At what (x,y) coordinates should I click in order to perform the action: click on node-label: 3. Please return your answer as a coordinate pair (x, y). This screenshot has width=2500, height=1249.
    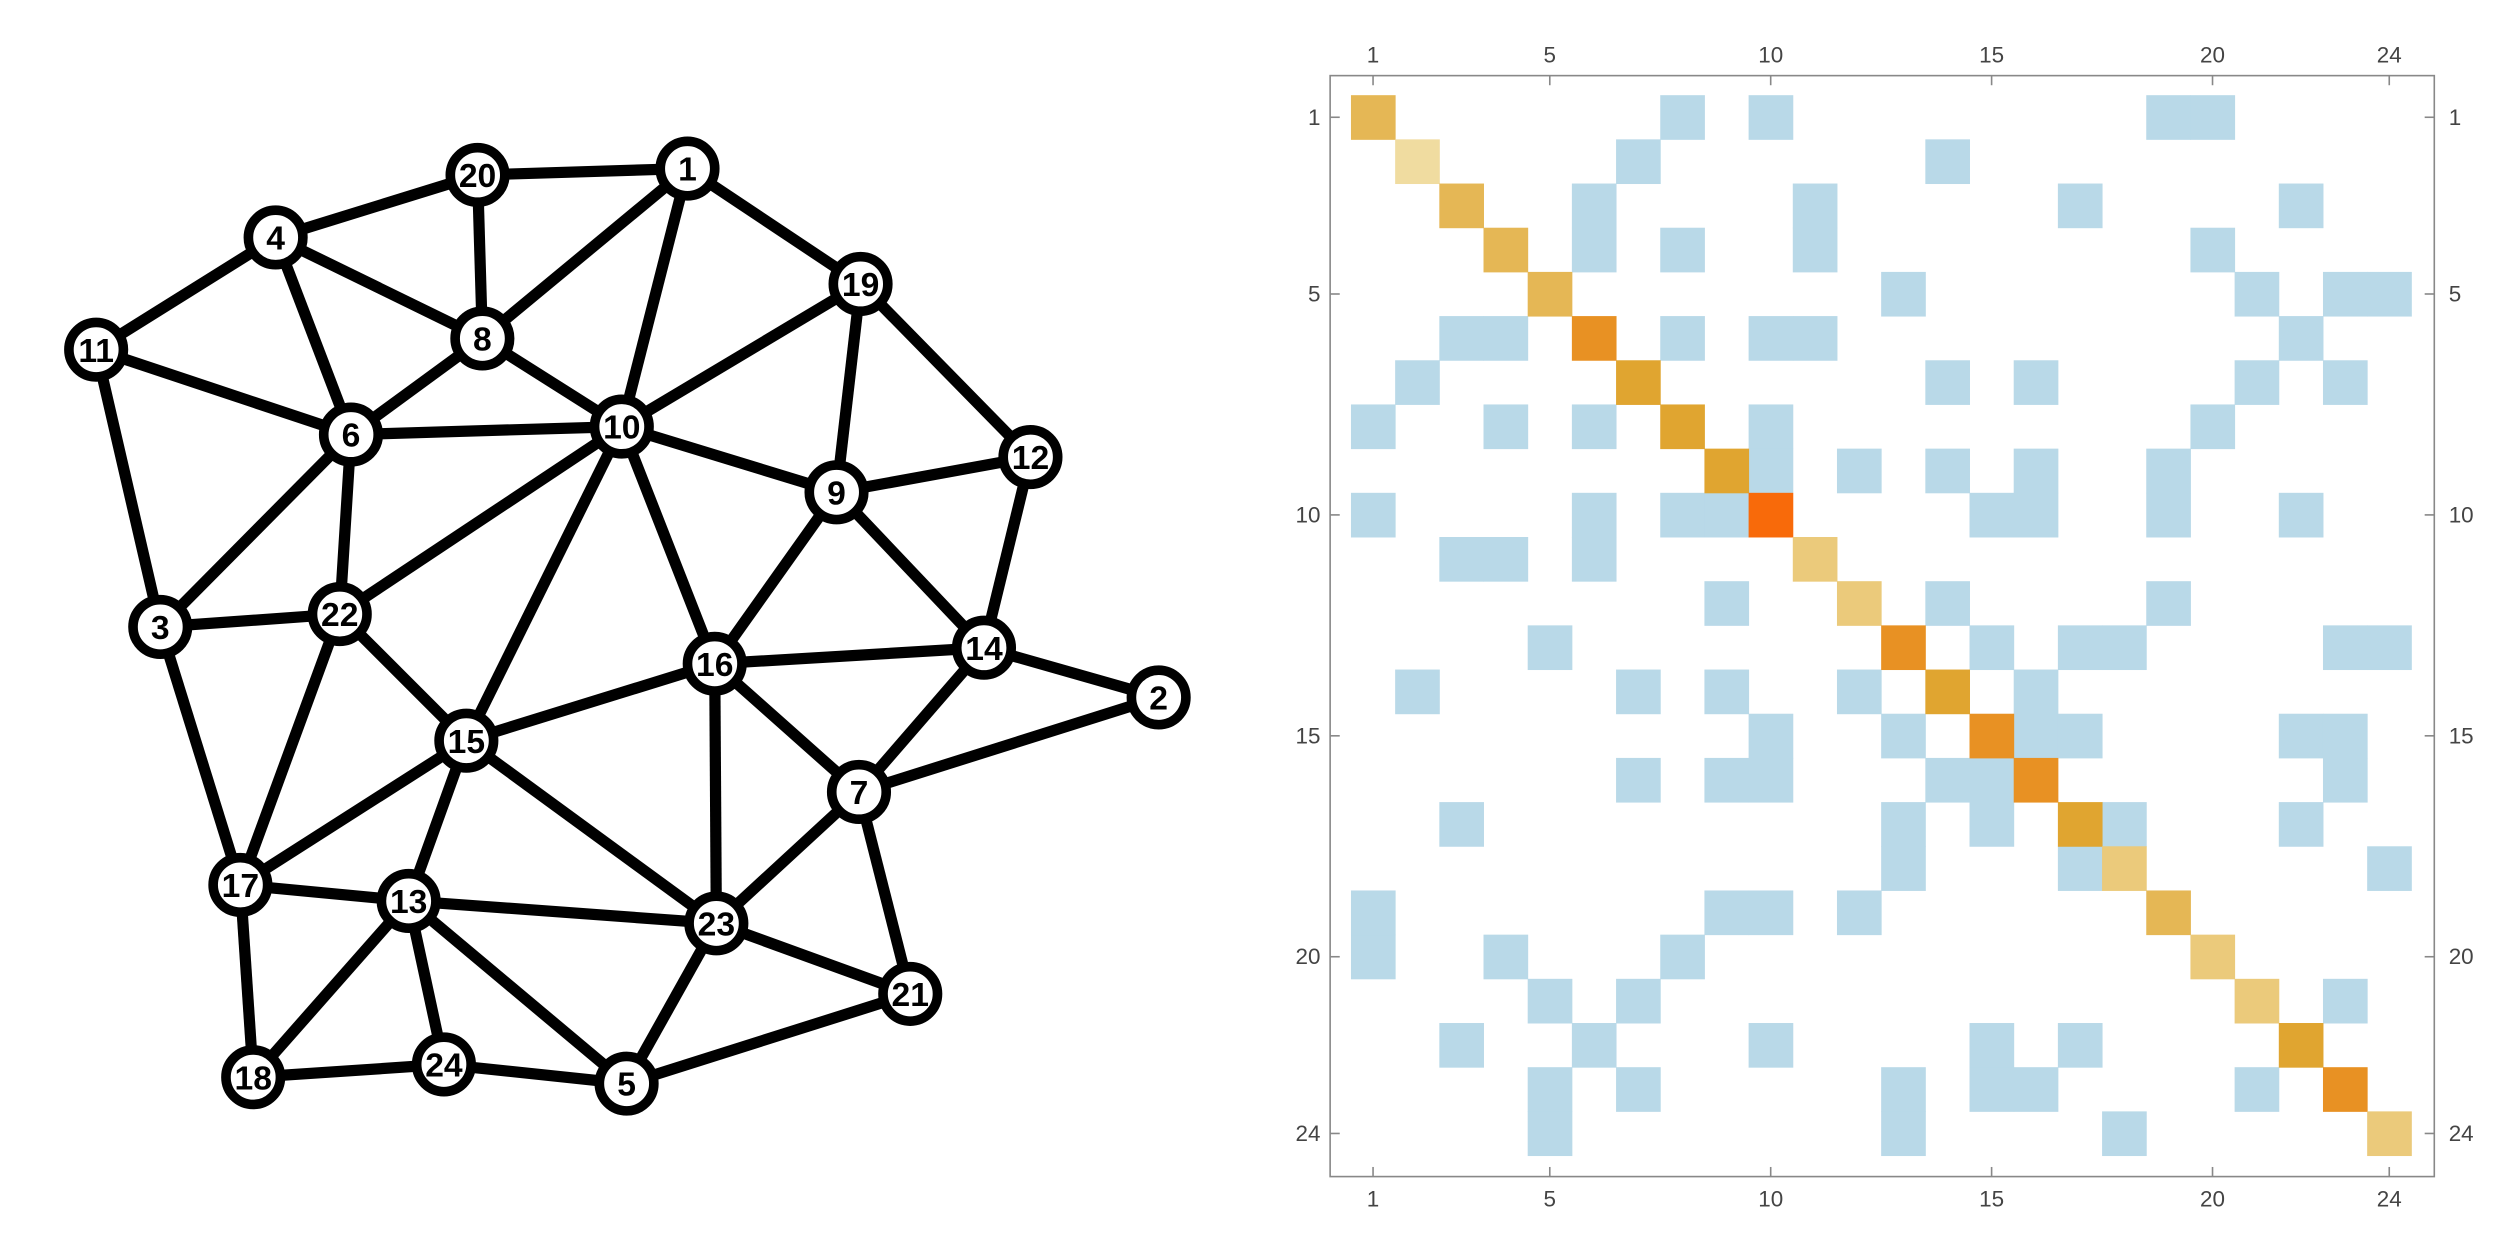
    Looking at the image, I should click on (160, 628).